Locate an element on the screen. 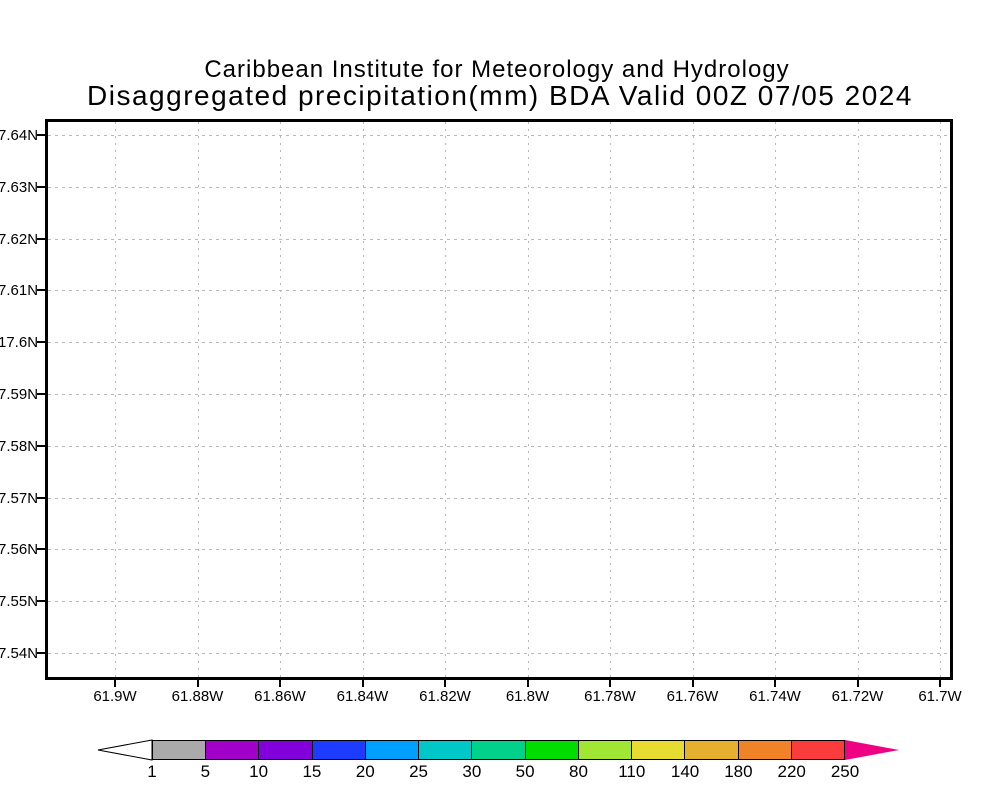 Image resolution: width=1000 pixels, height=800 pixels. y-axis-label: 7.61N is located at coordinates (19, 291).